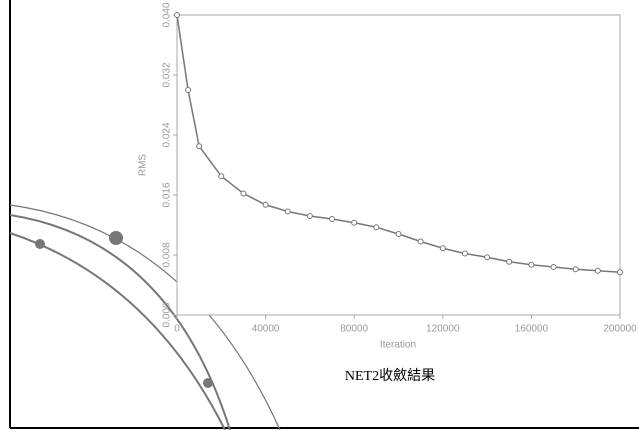  Describe the element at coordinates (167, 134) in the screenshot. I see `y-tick-label: 0.024` at that location.